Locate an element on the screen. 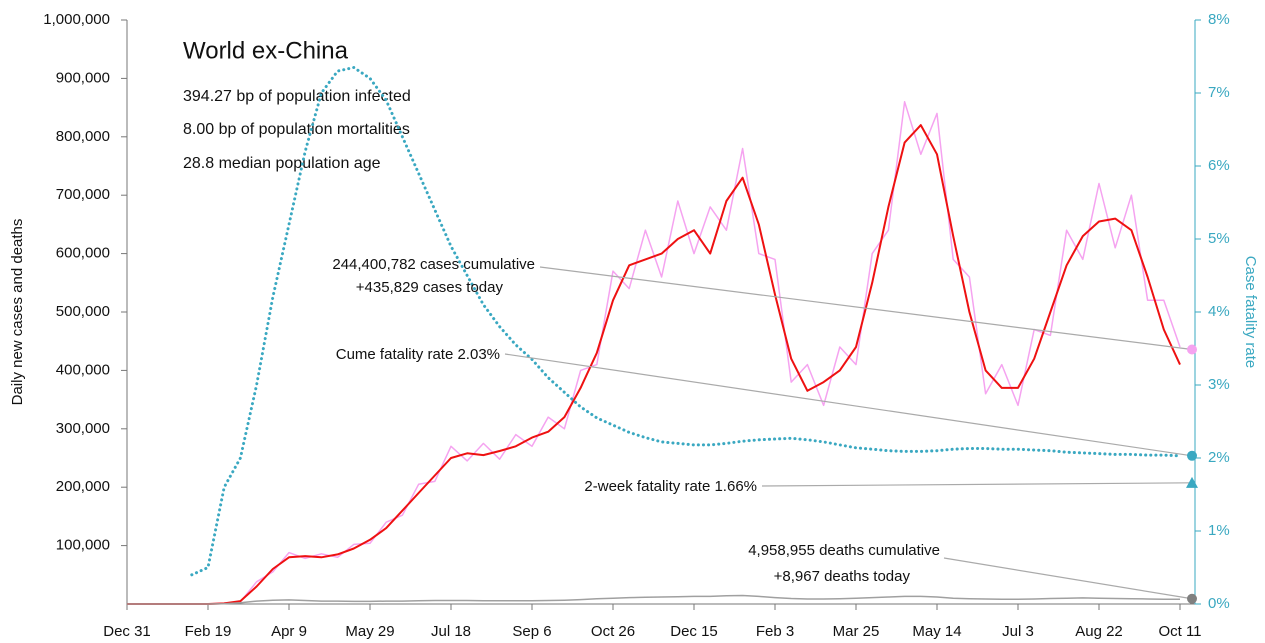  chart-title: World ex-China is located at coordinates (266, 50).